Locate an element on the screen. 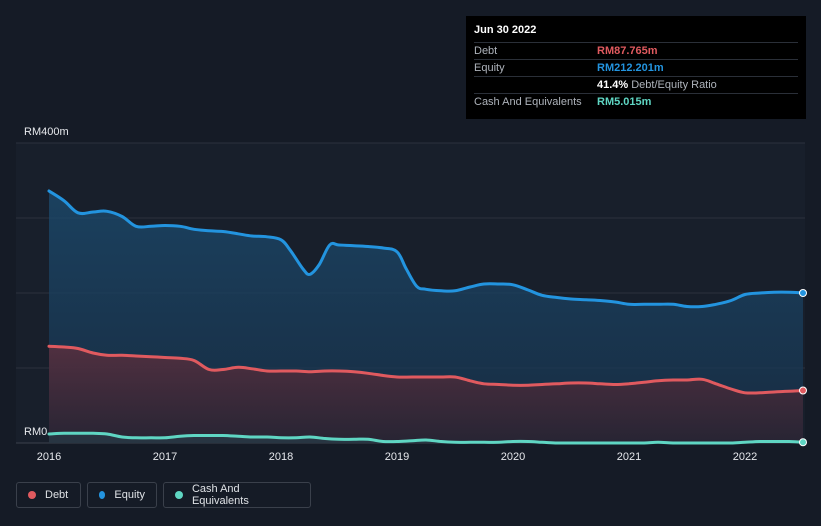 The height and width of the screenshot is (526, 821). legend-cash-dot is located at coordinates (179, 495).